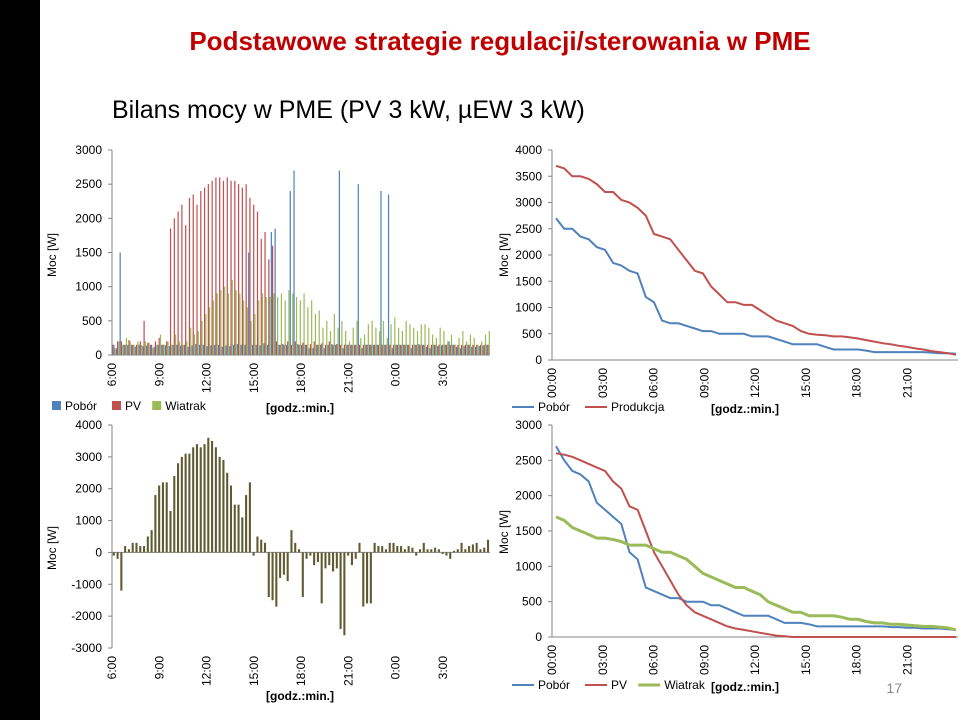  I want to click on c2-x-tick-label: 00:00, so click(552, 383).